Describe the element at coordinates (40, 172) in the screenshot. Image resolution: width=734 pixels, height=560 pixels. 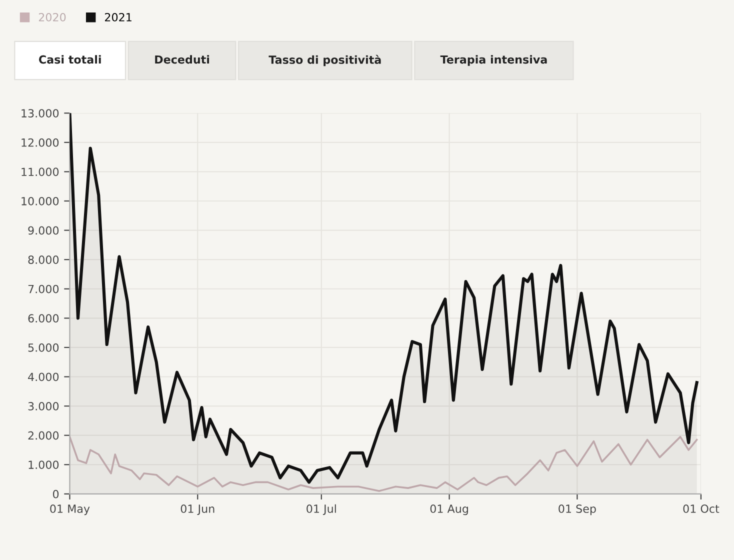
I see `y-tick-label: 11.000` at that location.